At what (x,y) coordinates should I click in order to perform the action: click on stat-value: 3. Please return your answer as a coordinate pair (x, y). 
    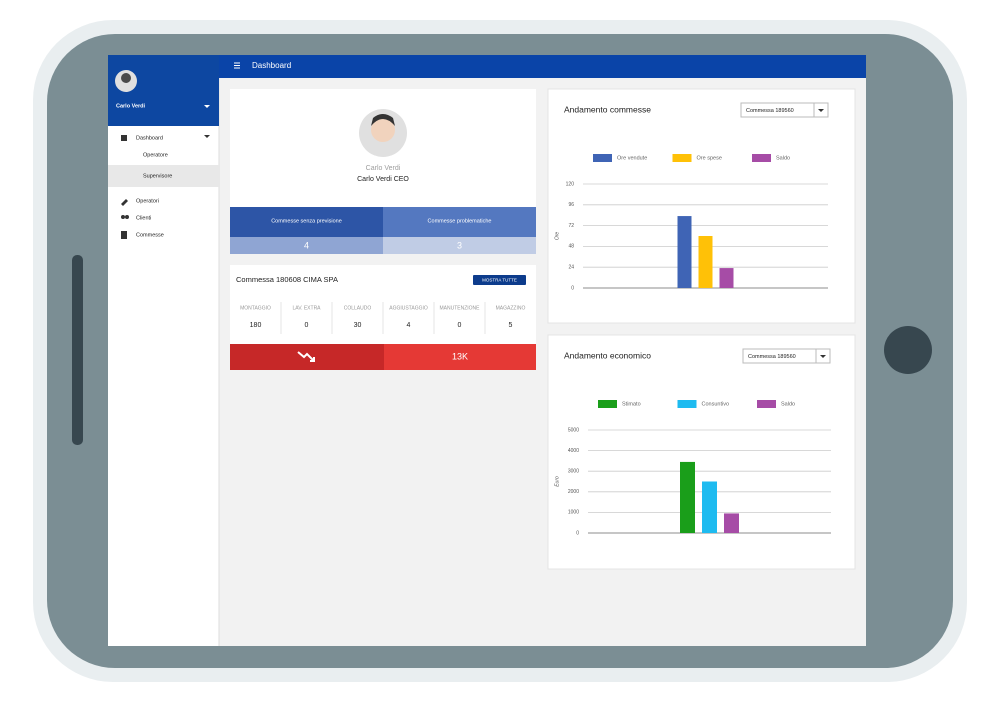
    Looking at the image, I should click on (459, 245).